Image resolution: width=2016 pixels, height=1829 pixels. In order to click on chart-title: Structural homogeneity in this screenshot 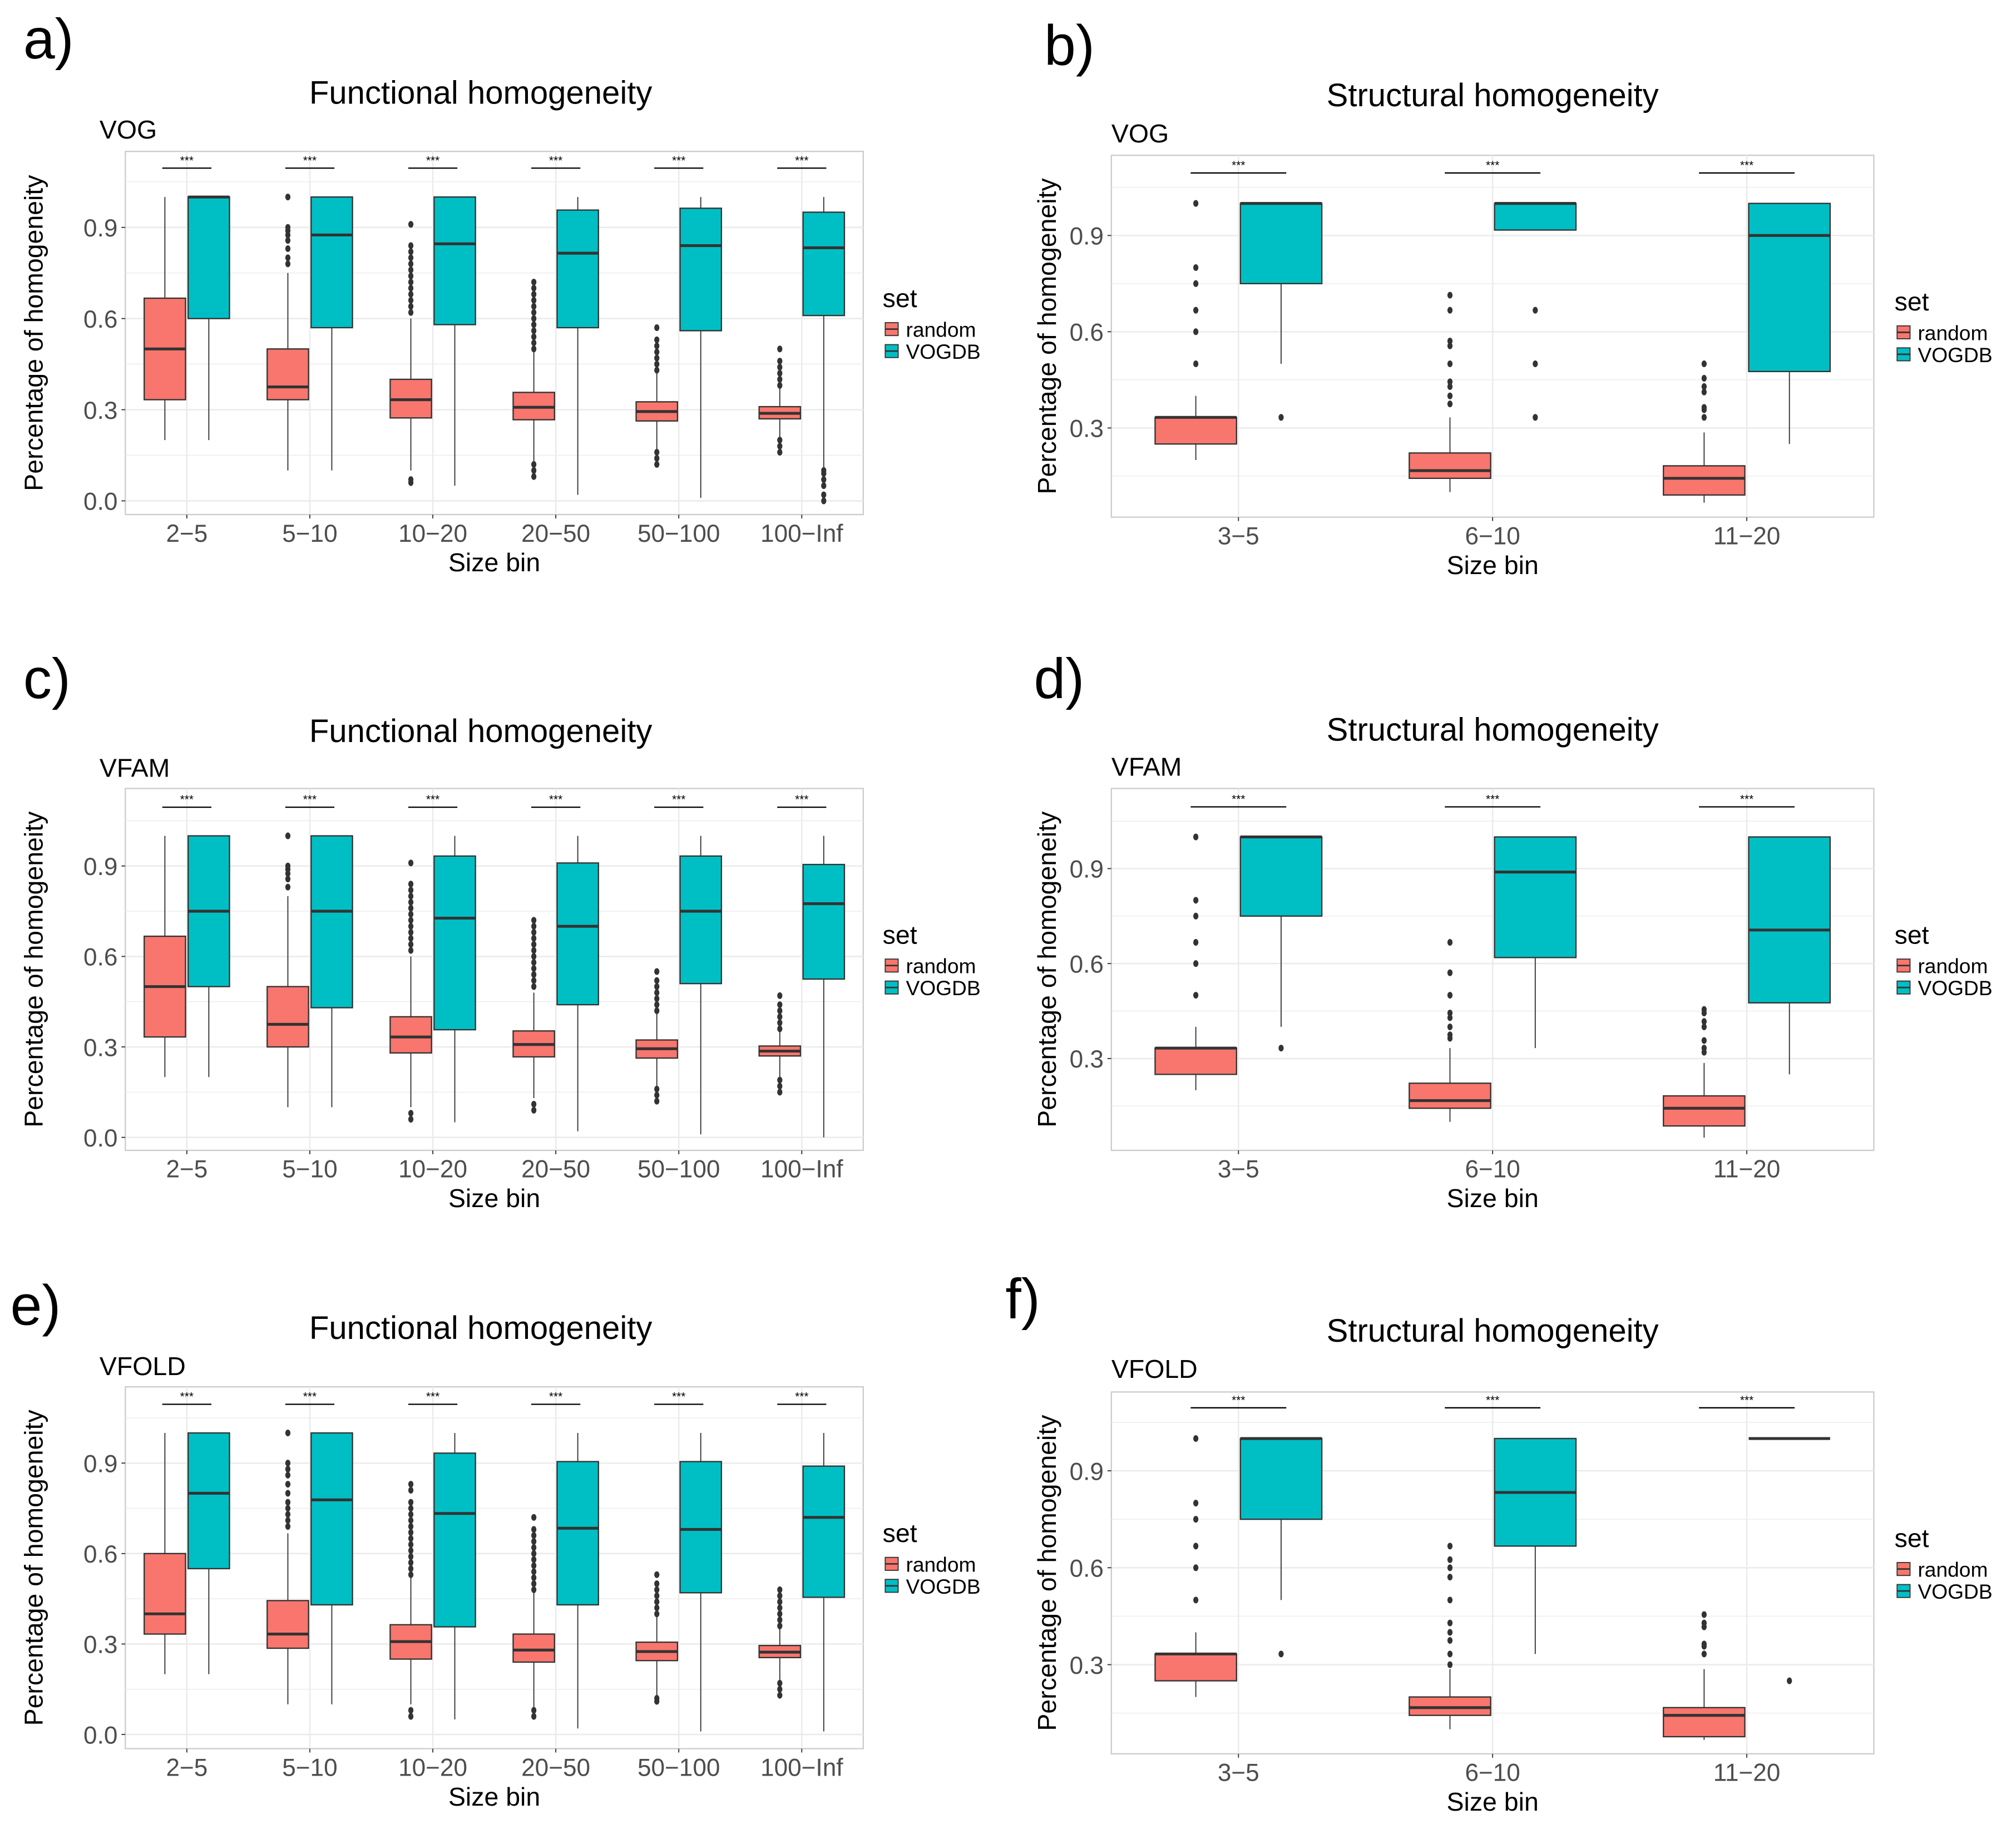, I will do `click(1493, 730)`.